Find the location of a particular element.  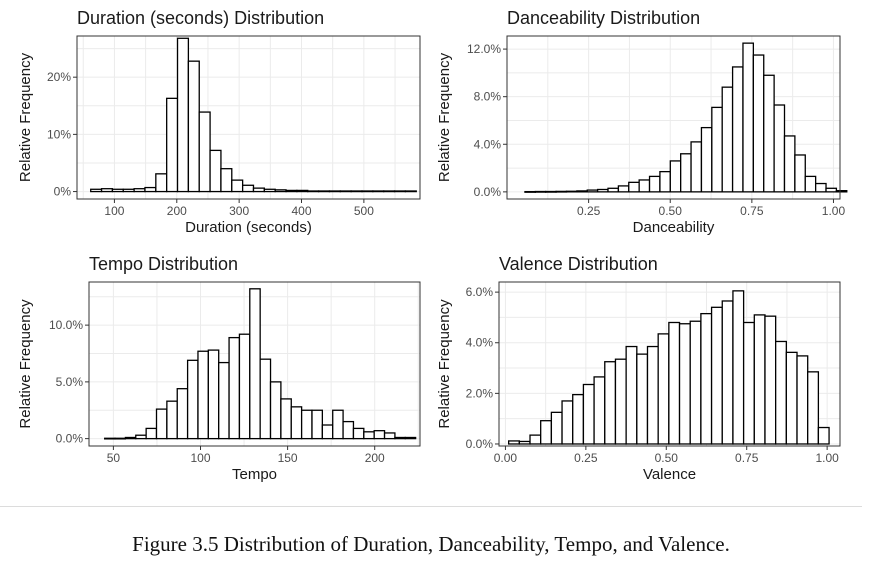

y-tick-label: 0% is located at coordinates (63, 192).